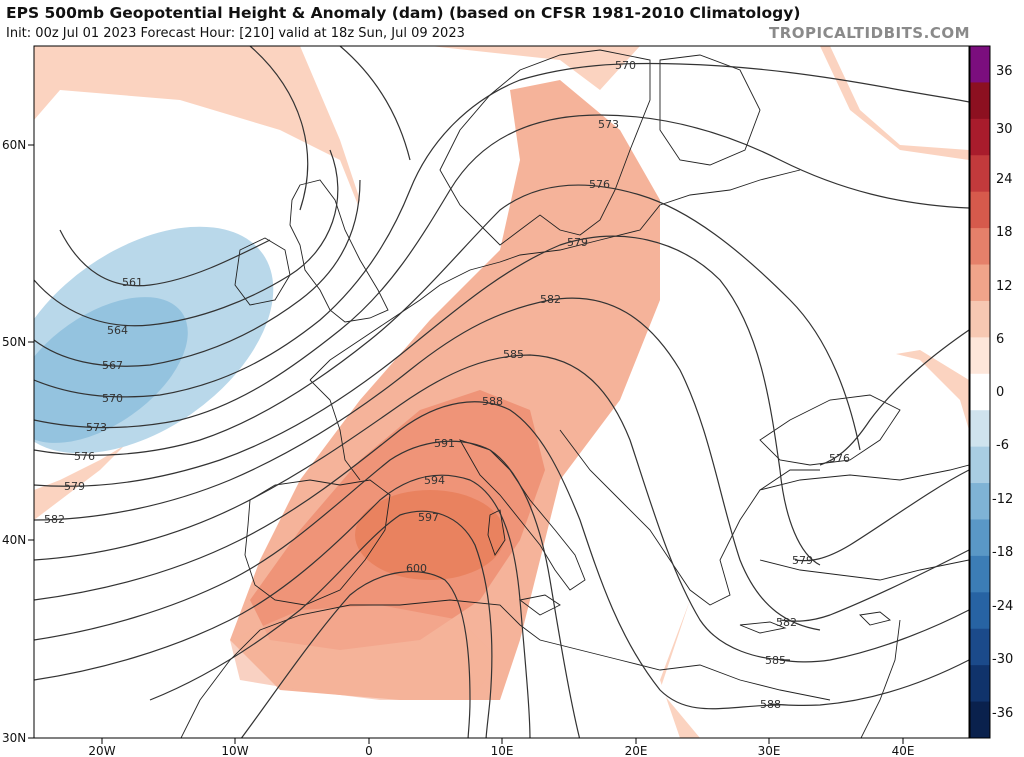 The height and width of the screenshot is (757, 1024). I want to click on coast-sicily, so click(539, 605).